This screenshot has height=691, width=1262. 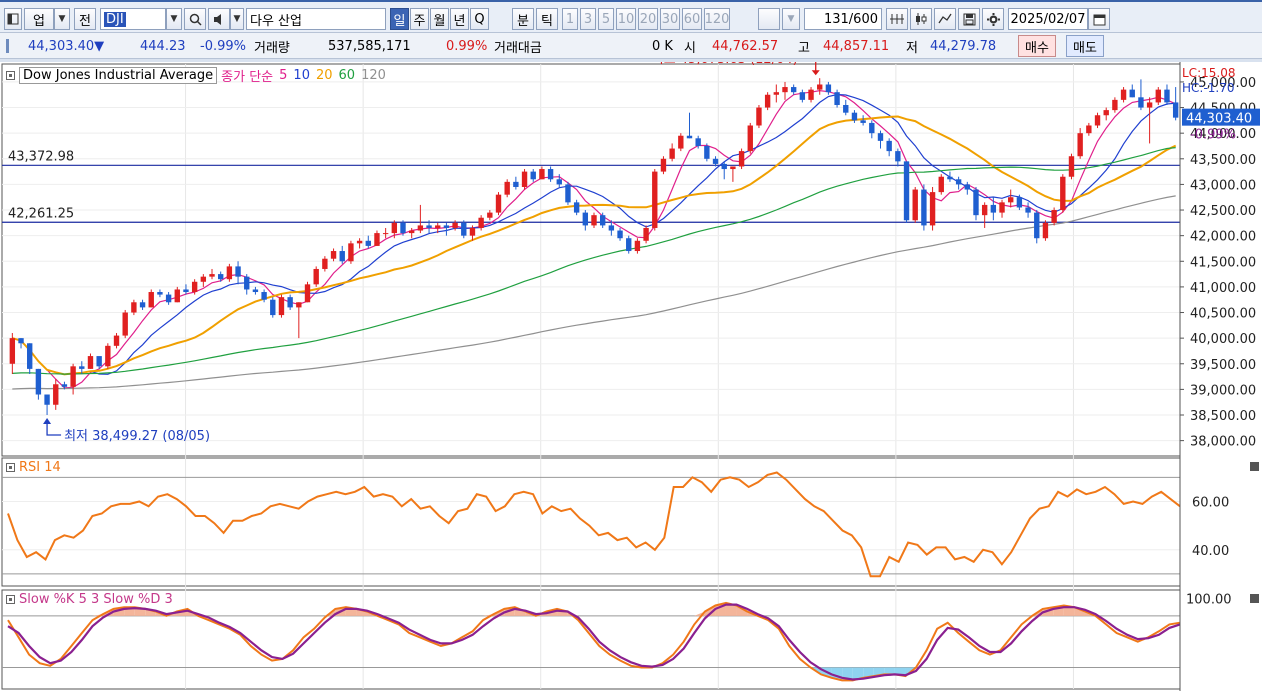 What do you see at coordinates (133, 19) in the screenshot?
I see `code-input: DJI` at bounding box center [133, 19].